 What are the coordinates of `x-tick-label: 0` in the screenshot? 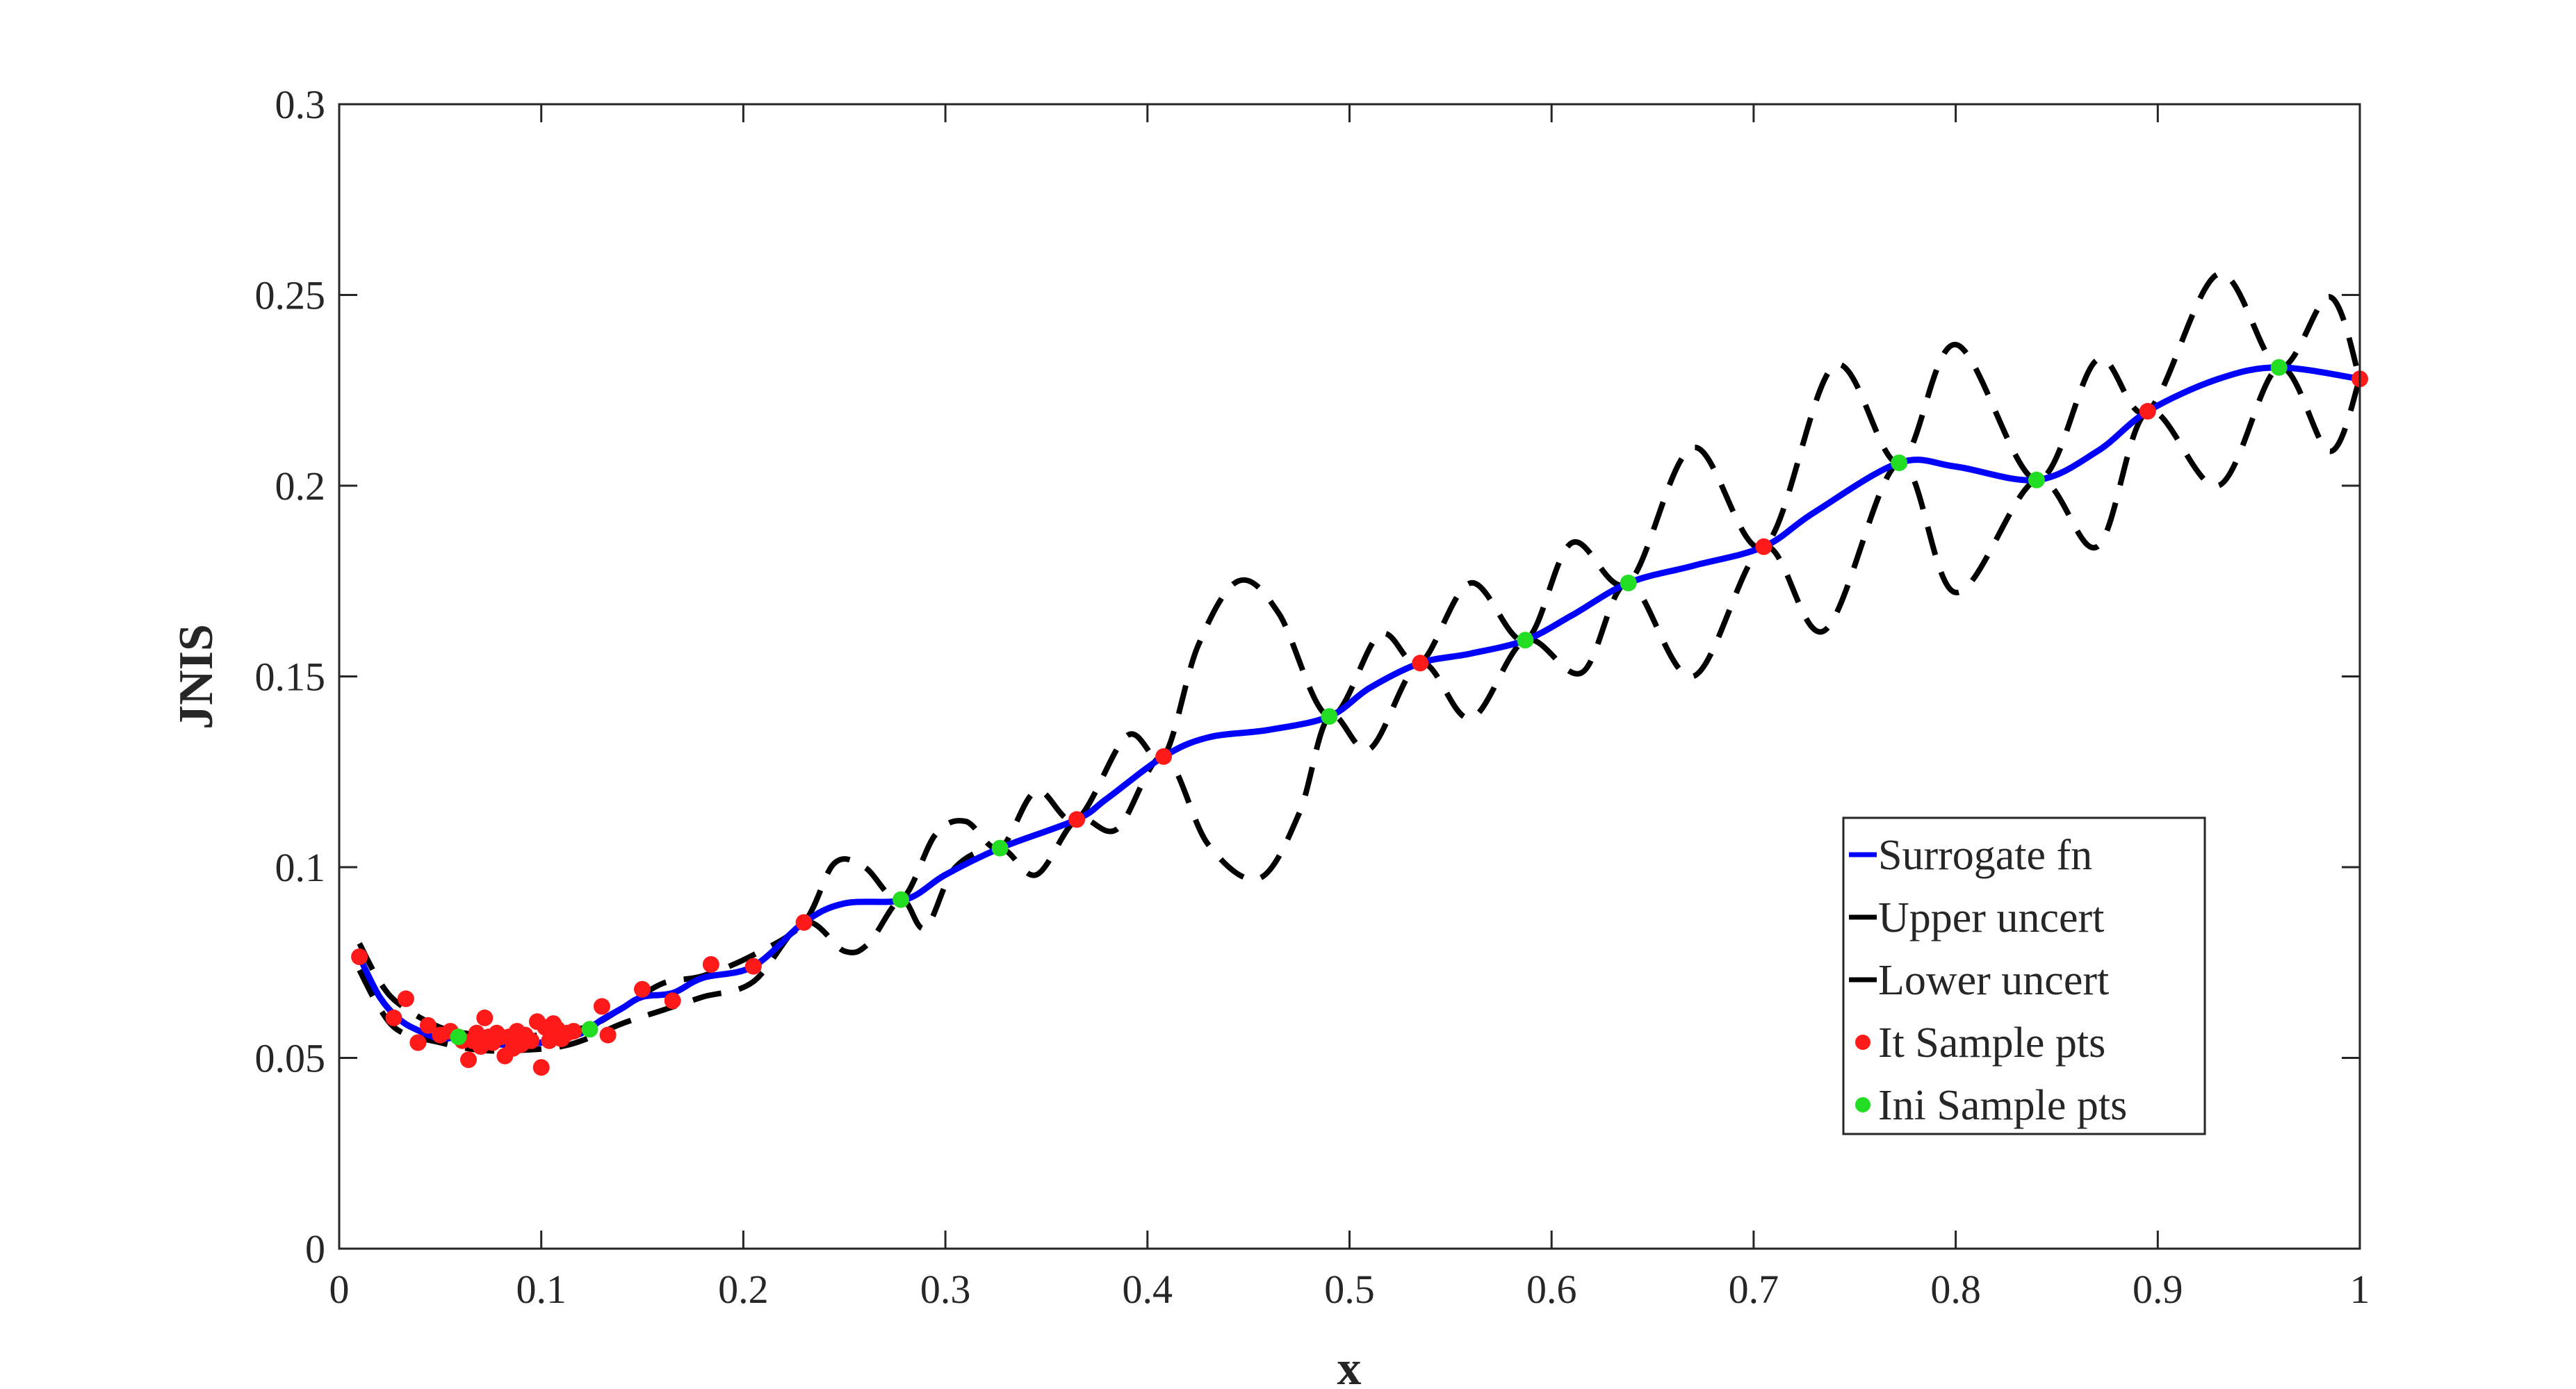 It's located at (339, 1289).